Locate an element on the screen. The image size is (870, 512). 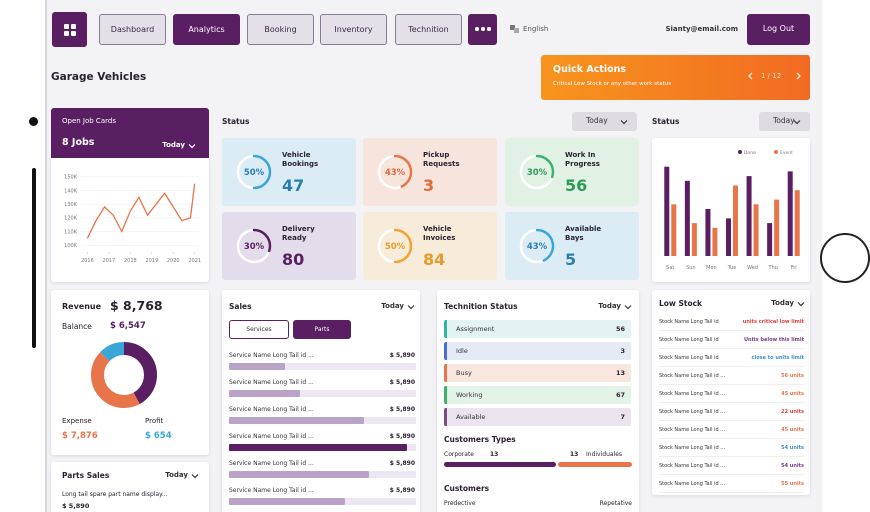
donut-segment is located at coordinates (124, 375).